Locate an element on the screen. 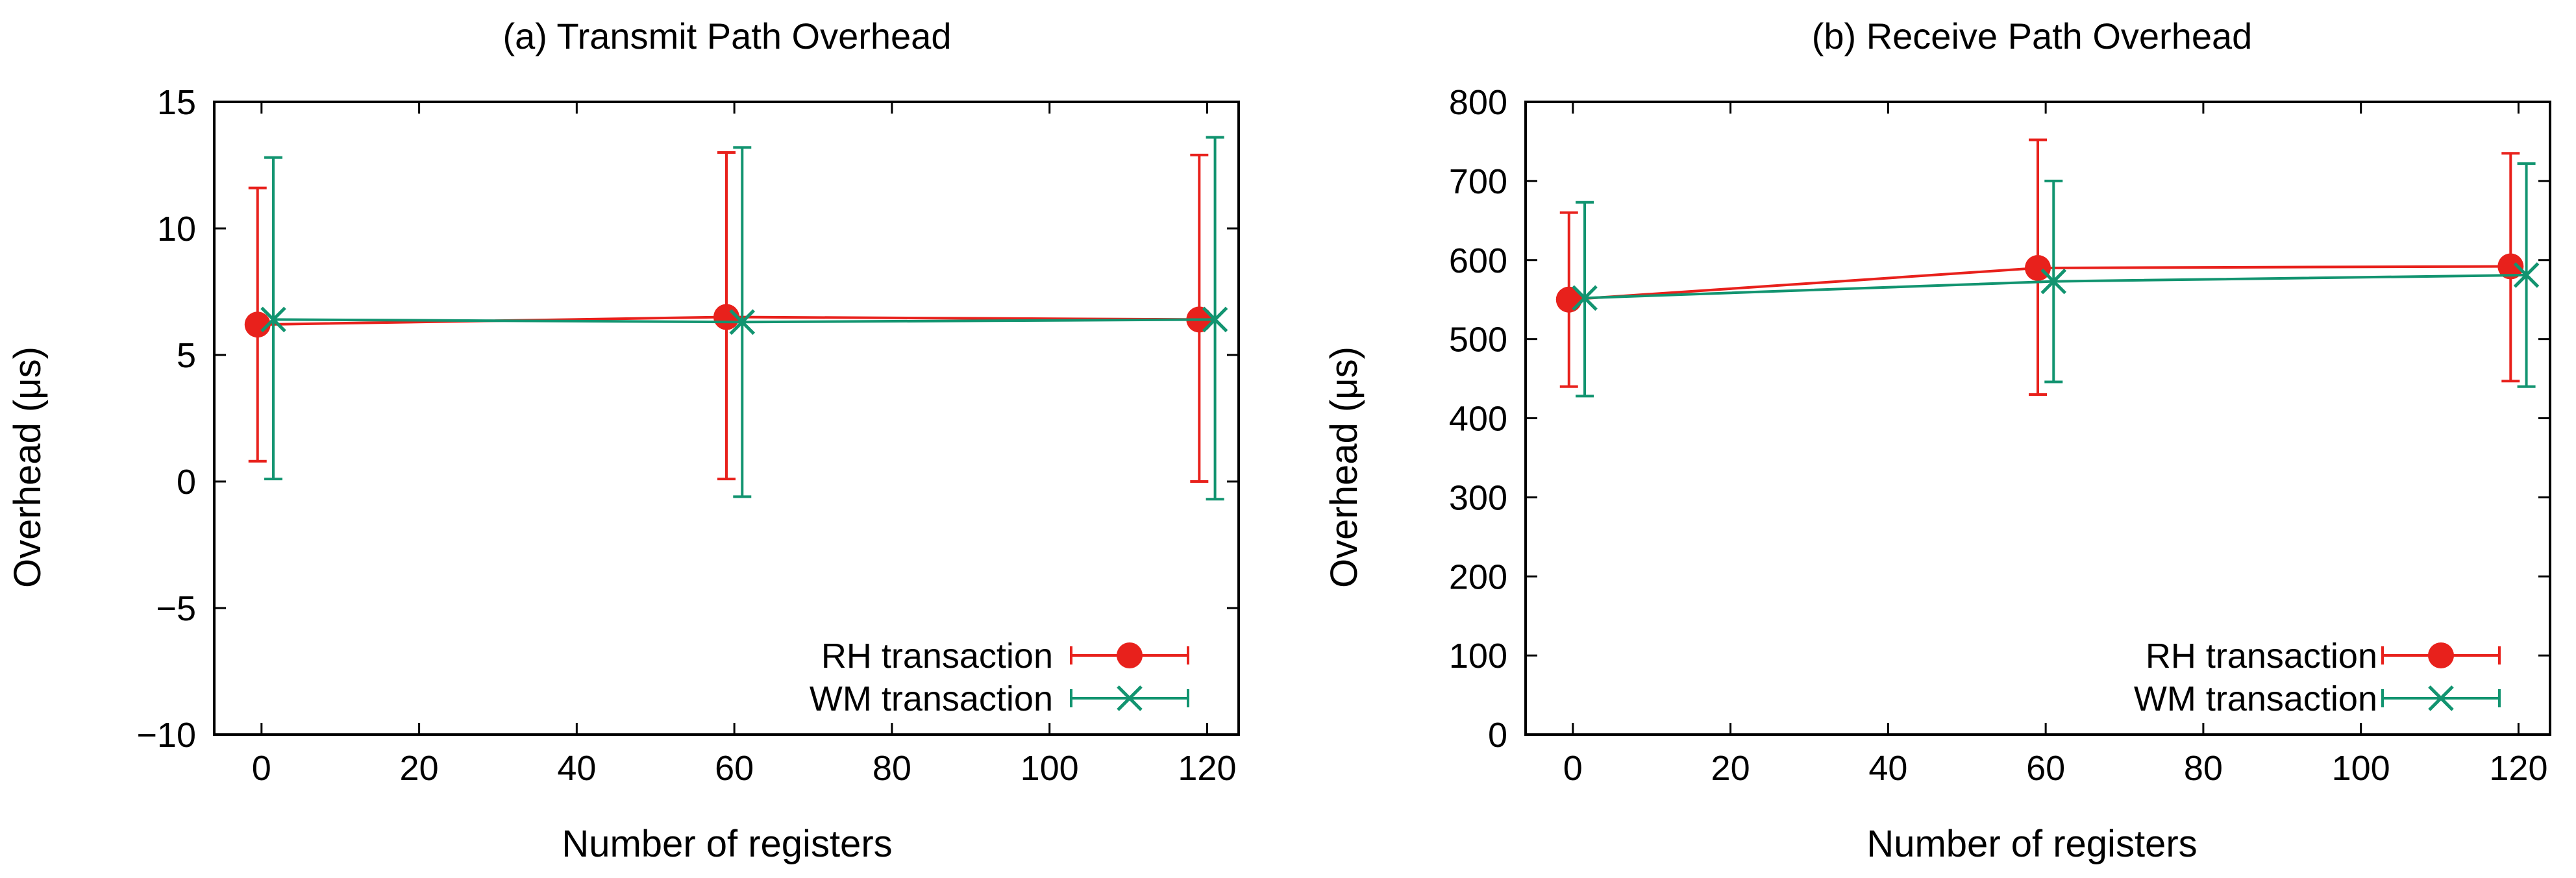 The height and width of the screenshot is (878, 2576). y-tick-label: −10 is located at coordinates (166, 735).